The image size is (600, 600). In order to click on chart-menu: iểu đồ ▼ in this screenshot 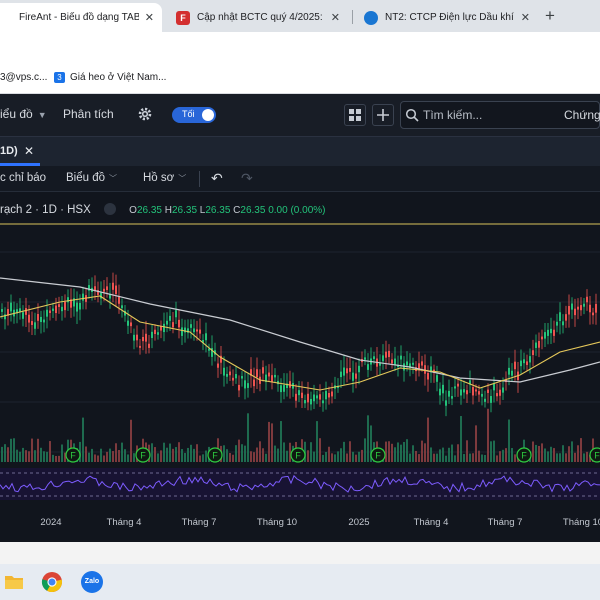, I will do `click(23, 114)`.